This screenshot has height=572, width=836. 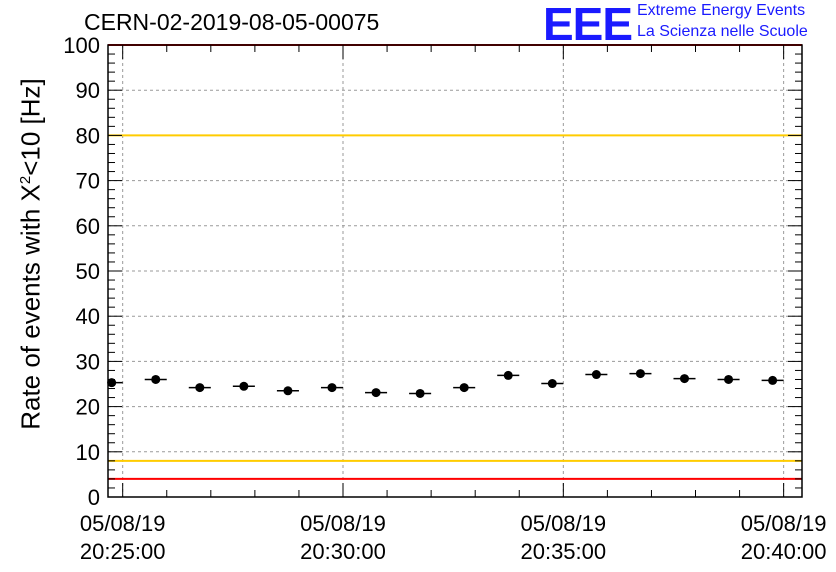 What do you see at coordinates (722, 31) in the screenshot?
I see `logo-line-2: La Scienza nelle Scuole` at bounding box center [722, 31].